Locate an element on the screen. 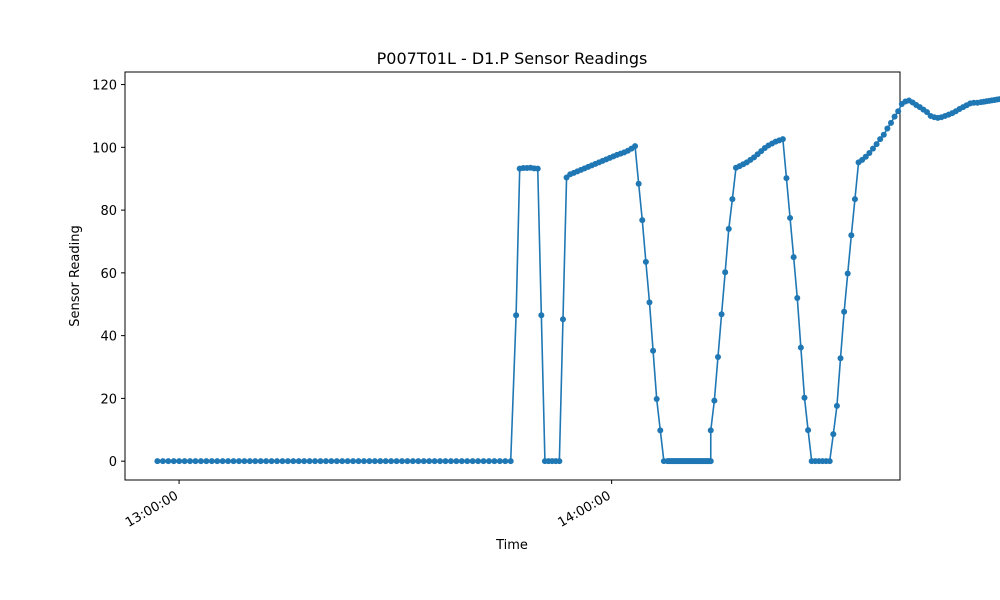  y-axis: 0 20 40 60 80 100 120 is located at coordinates (108, 274).